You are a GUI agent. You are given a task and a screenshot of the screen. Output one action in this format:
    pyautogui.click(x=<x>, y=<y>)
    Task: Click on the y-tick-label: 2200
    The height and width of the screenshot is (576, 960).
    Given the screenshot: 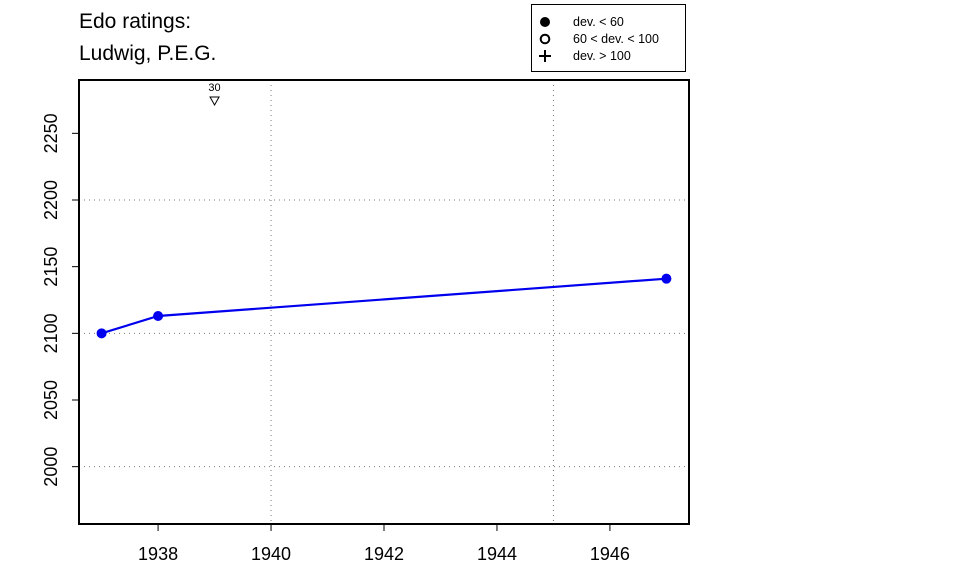 What is the action you would take?
    pyautogui.click(x=51, y=200)
    